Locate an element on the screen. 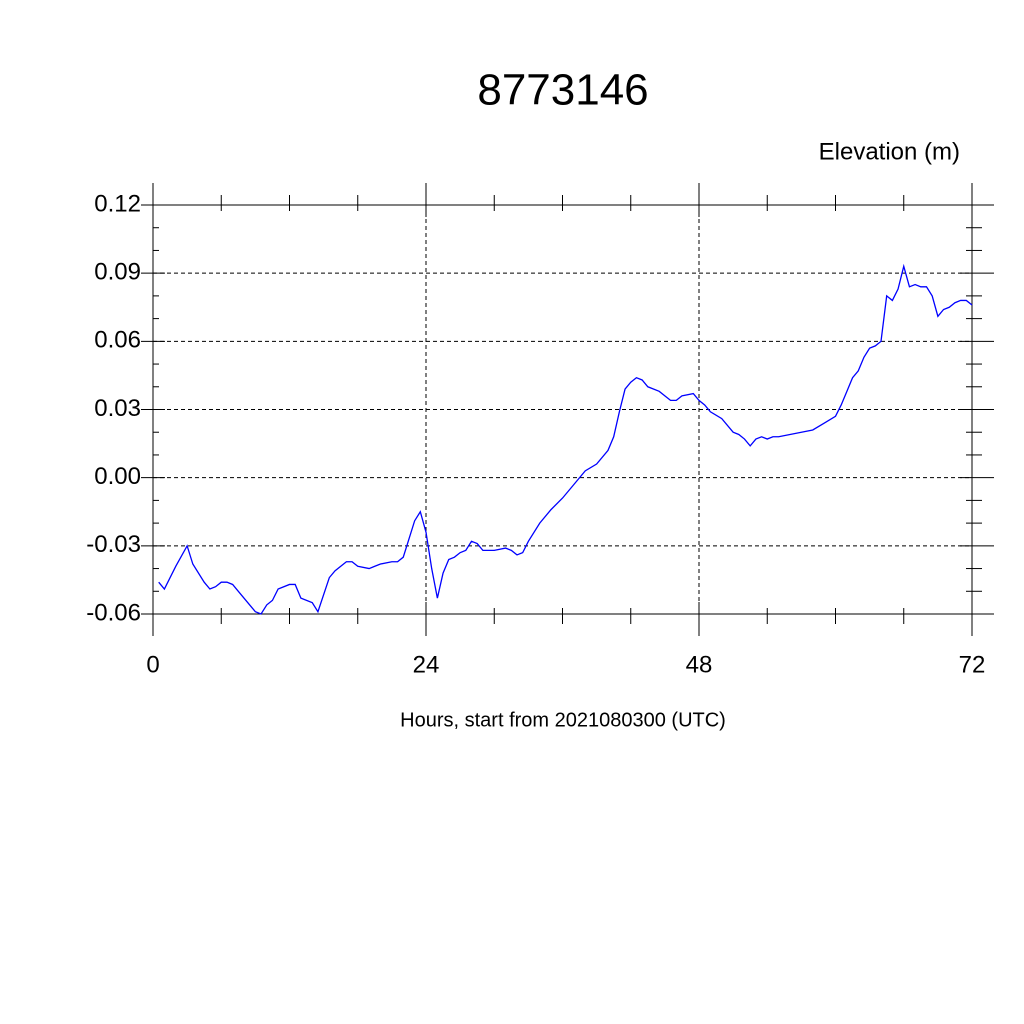 The height and width of the screenshot is (1024, 1024). x-tick-label: 0 is located at coordinates (152, 664).